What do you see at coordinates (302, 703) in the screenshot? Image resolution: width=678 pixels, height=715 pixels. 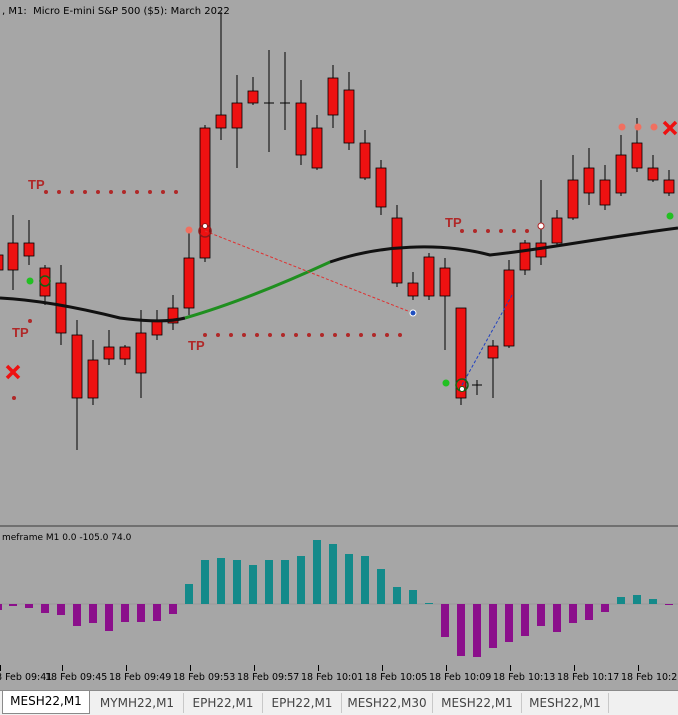 I see `tab-eph22-m1-2: EPH22,M1` at bounding box center [302, 703].